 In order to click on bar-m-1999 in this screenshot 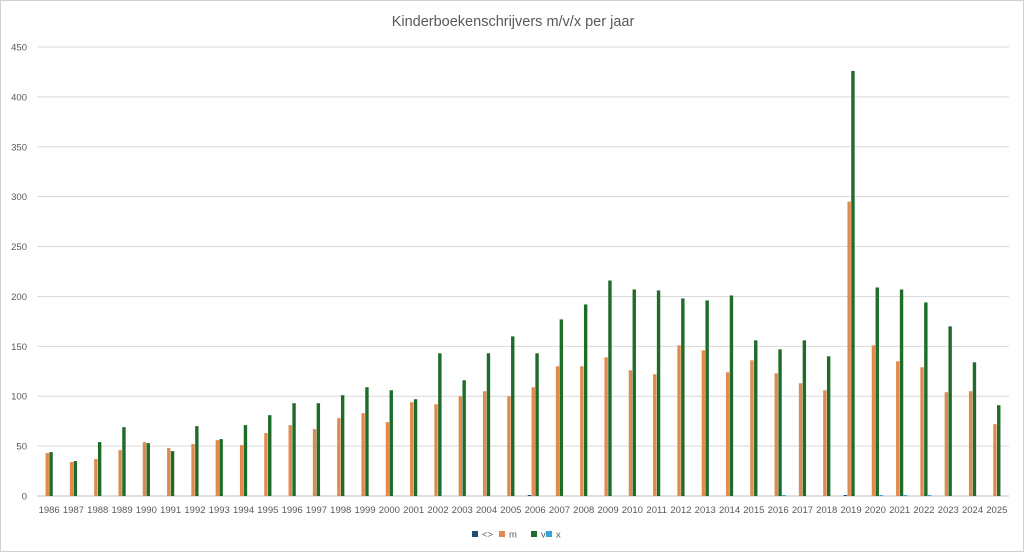, I will do `click(363, 454)`.